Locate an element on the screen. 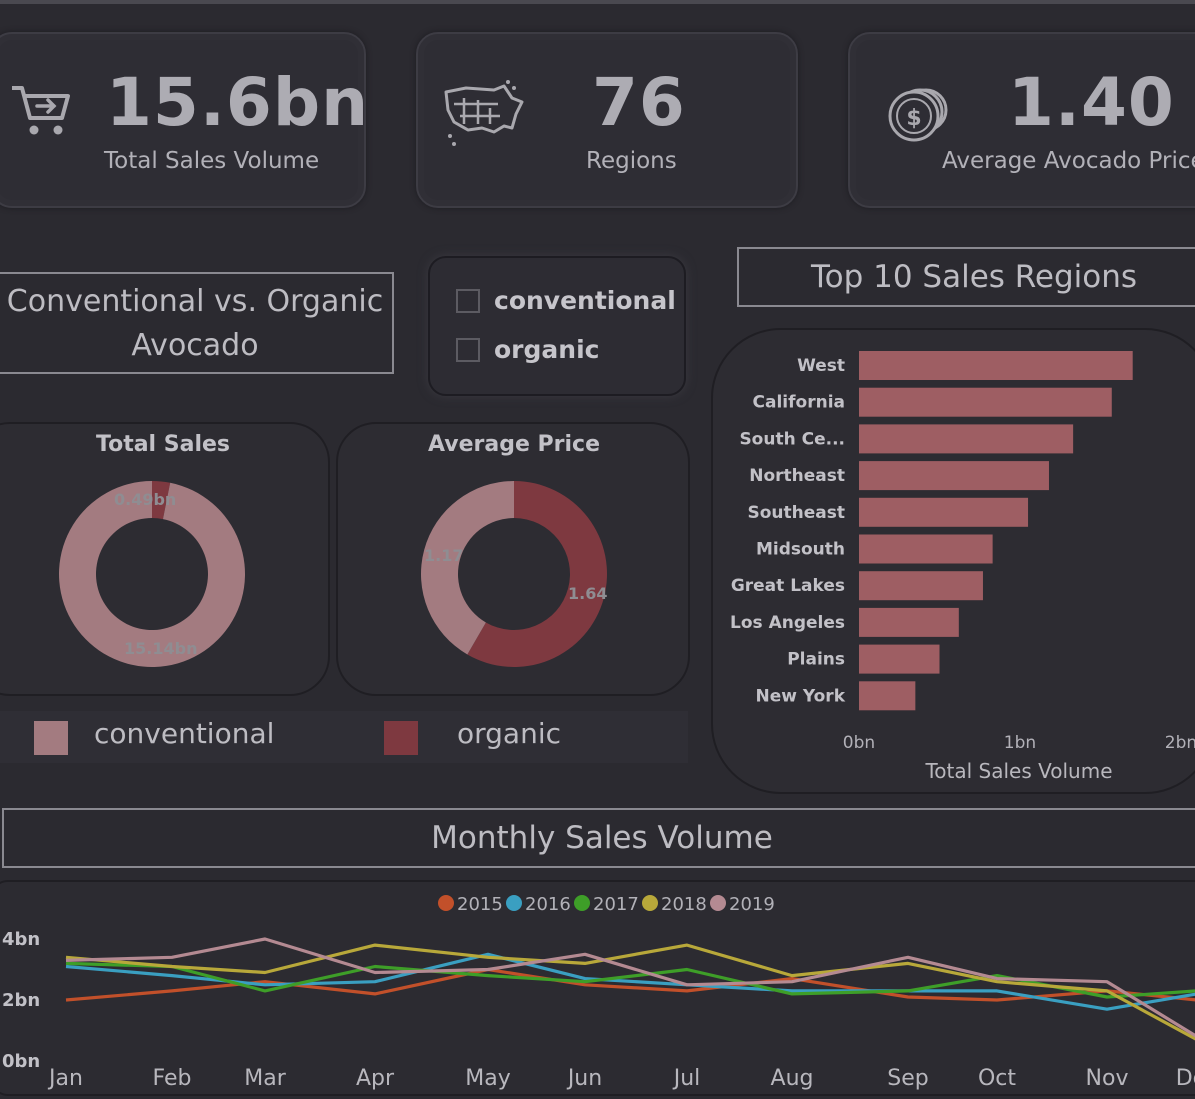 The height and width of the screenshot is (1099, 1195). series-line-2019 is located at coordinates (630, 987).